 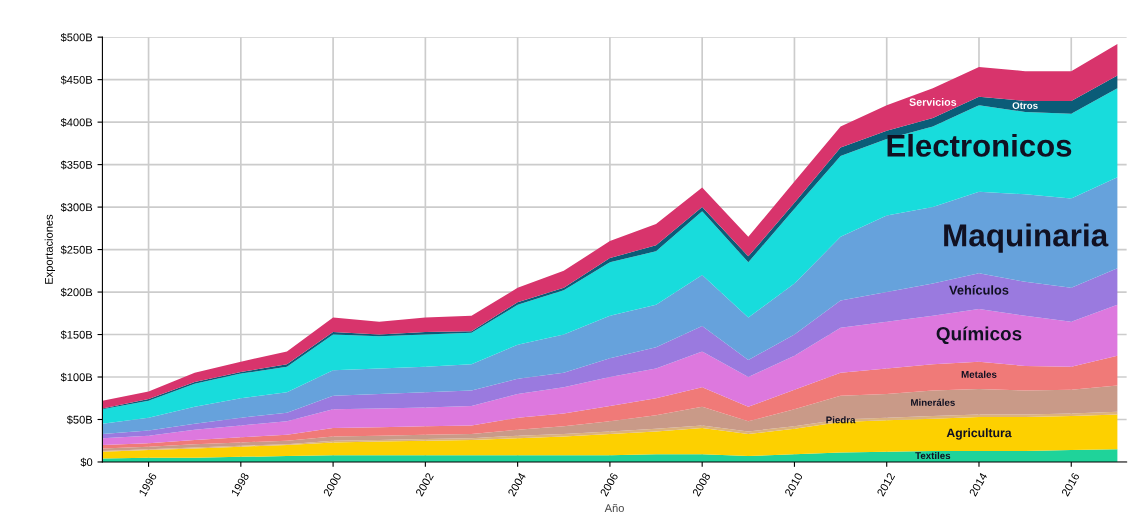 I want to click on y-axis-title: Exportaciones, so click(x=50, y=249).